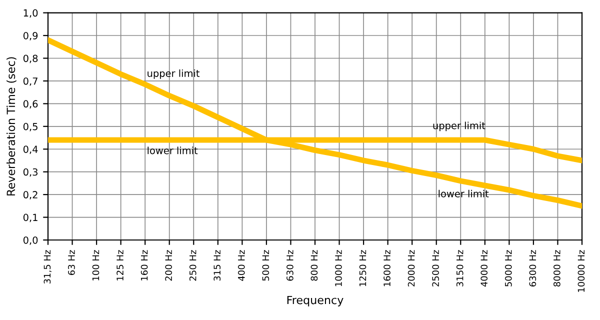 This screenshot has width=600, height=320. Describe the element at coordinates (168, 265) in the screenshot. I see `x-tick-label: 200 Hz` at that location.